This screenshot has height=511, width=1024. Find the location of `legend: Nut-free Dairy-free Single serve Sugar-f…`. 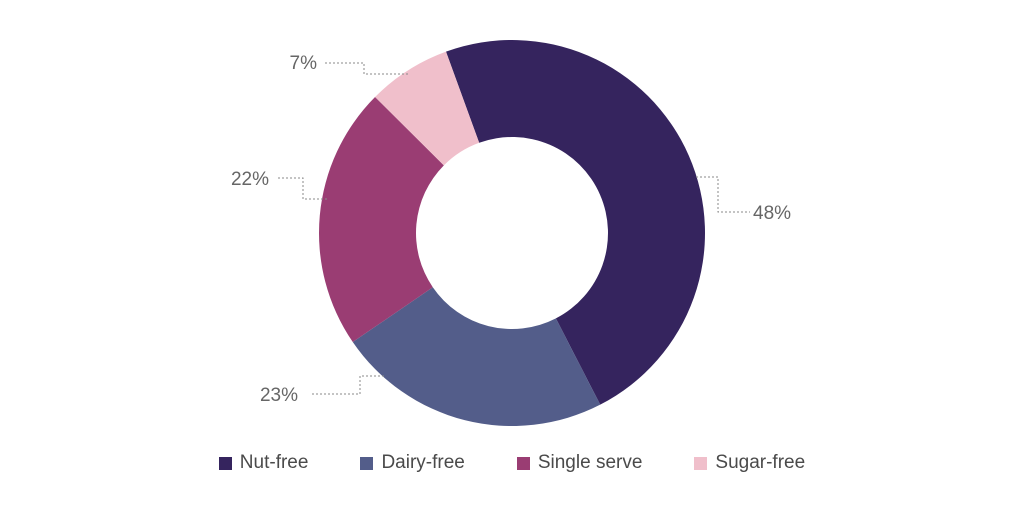

legend: Nut-free Dairy-free Single serve Sugar-f… is located at coordinates (512, 463).